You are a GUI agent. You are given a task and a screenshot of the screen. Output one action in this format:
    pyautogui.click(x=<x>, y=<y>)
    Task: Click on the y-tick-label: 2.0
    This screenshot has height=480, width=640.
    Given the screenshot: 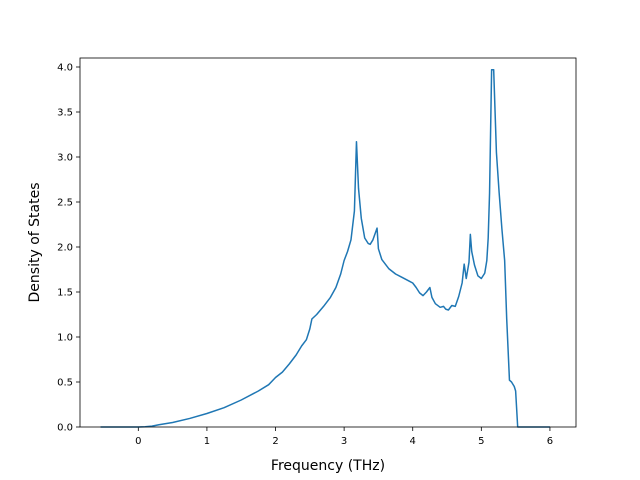 What is the action you would take?
    pyautogui.click(x=65, y=248)
    